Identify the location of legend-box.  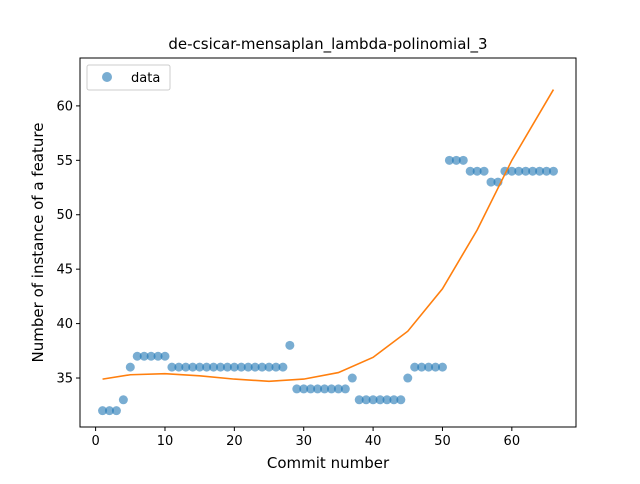
(128, 77).